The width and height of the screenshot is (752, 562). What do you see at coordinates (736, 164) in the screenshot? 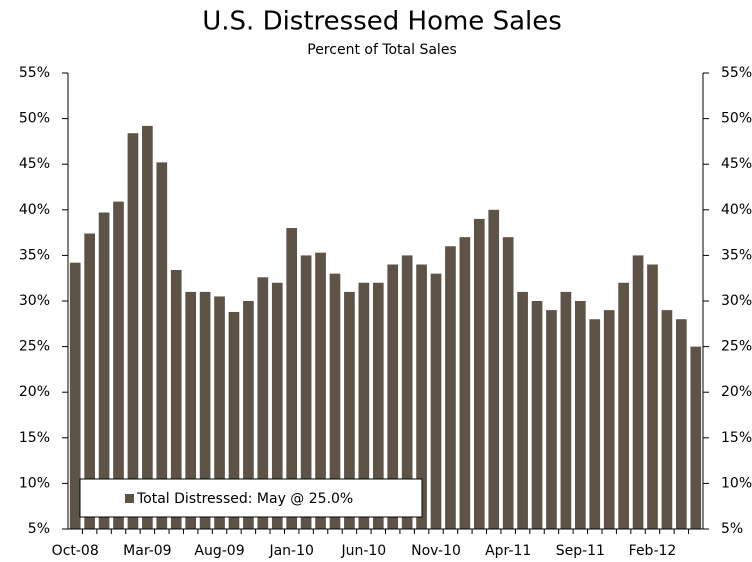
I see `y2-tick-label: 45%` at bounding box center [736, 164].